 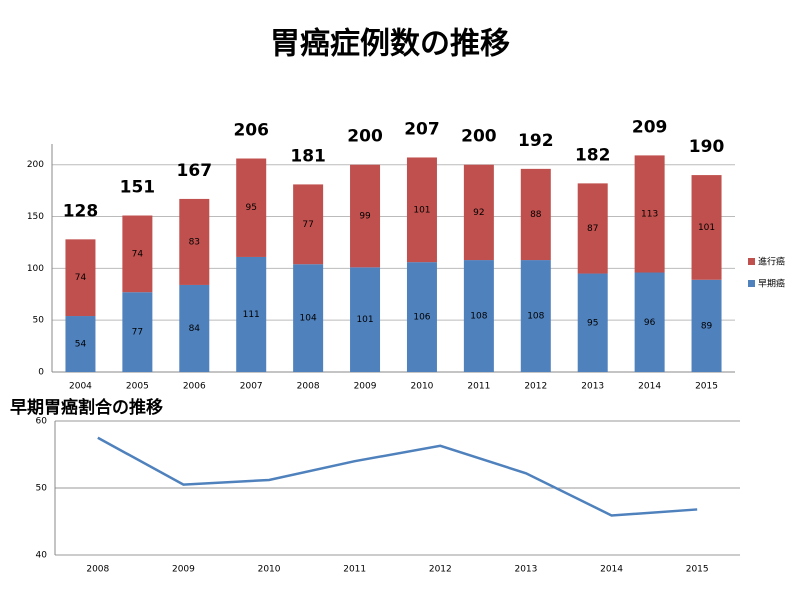 I want to click on total-label: 192, so click(x=536, y=141).